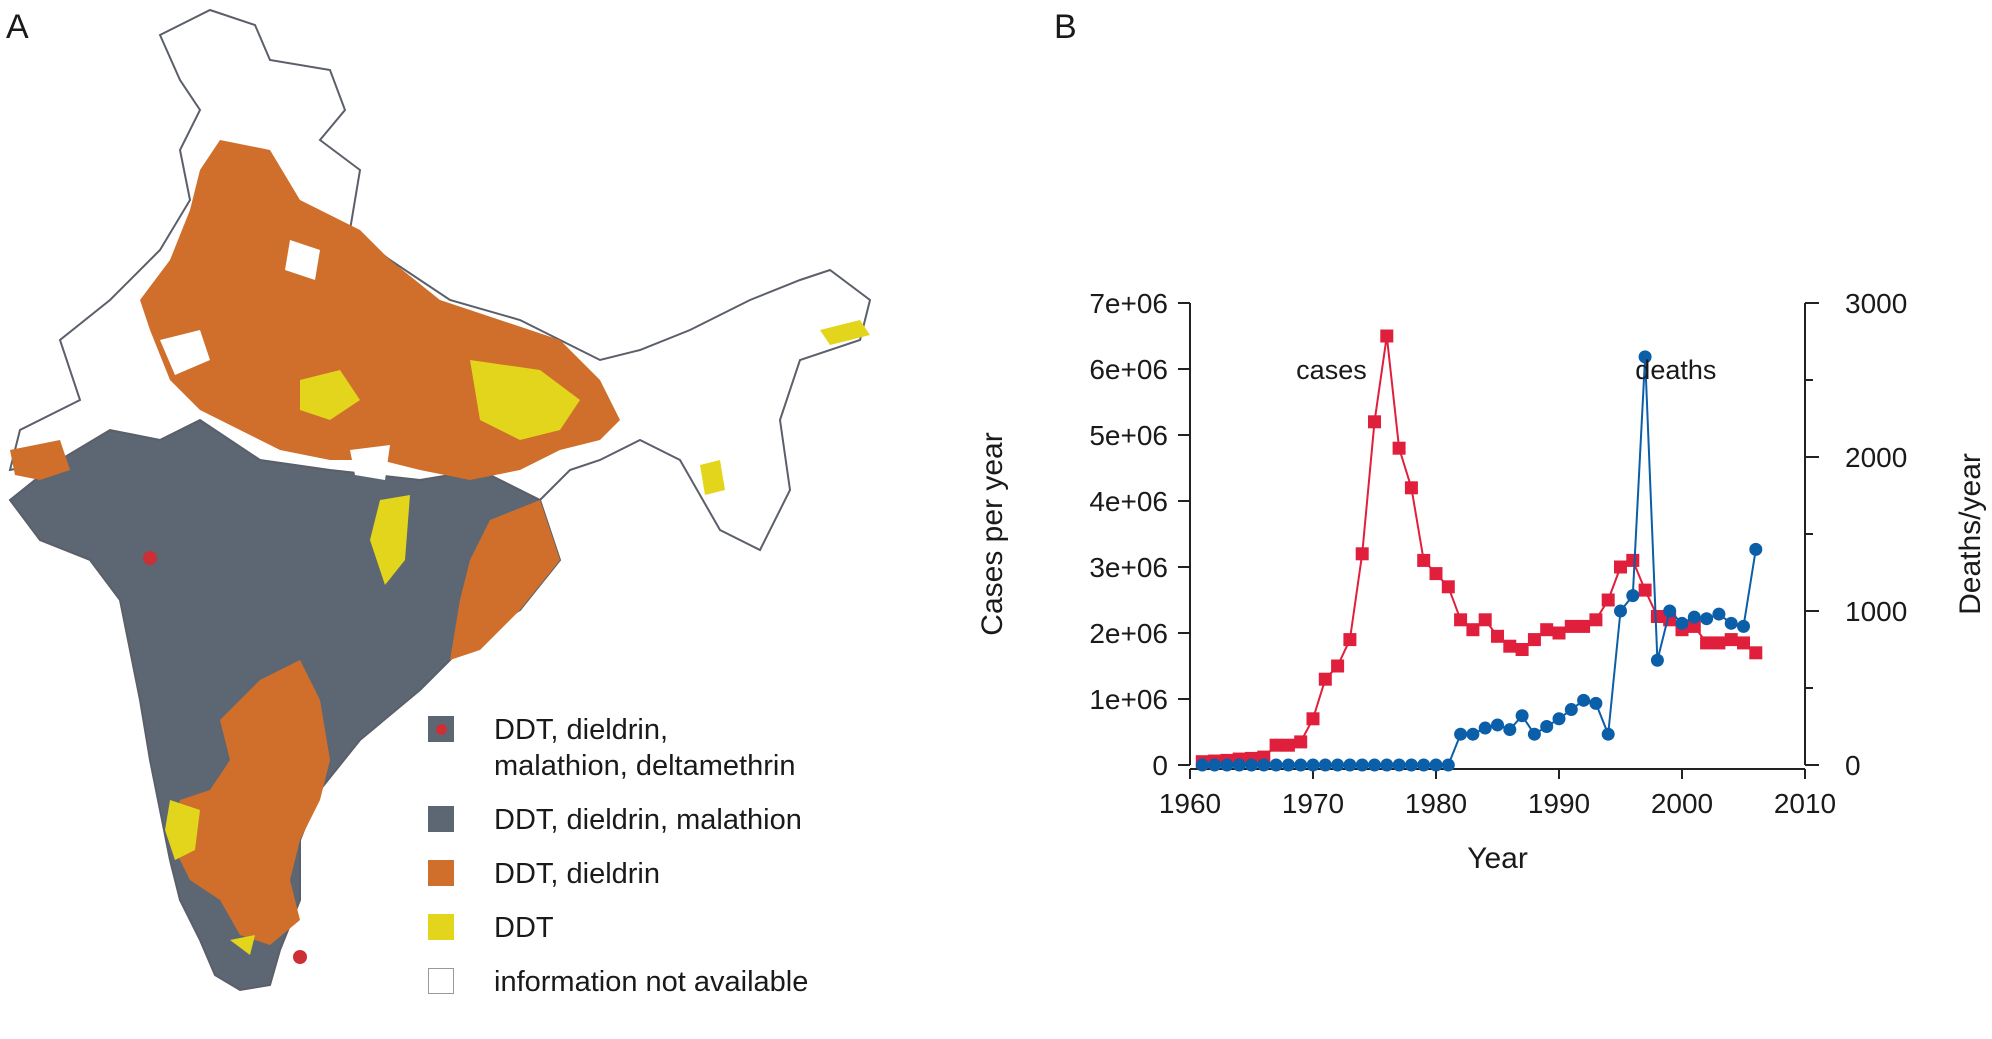  I want to click on legend-label: DDT, dieldrin, malathion, so click(648, 820).